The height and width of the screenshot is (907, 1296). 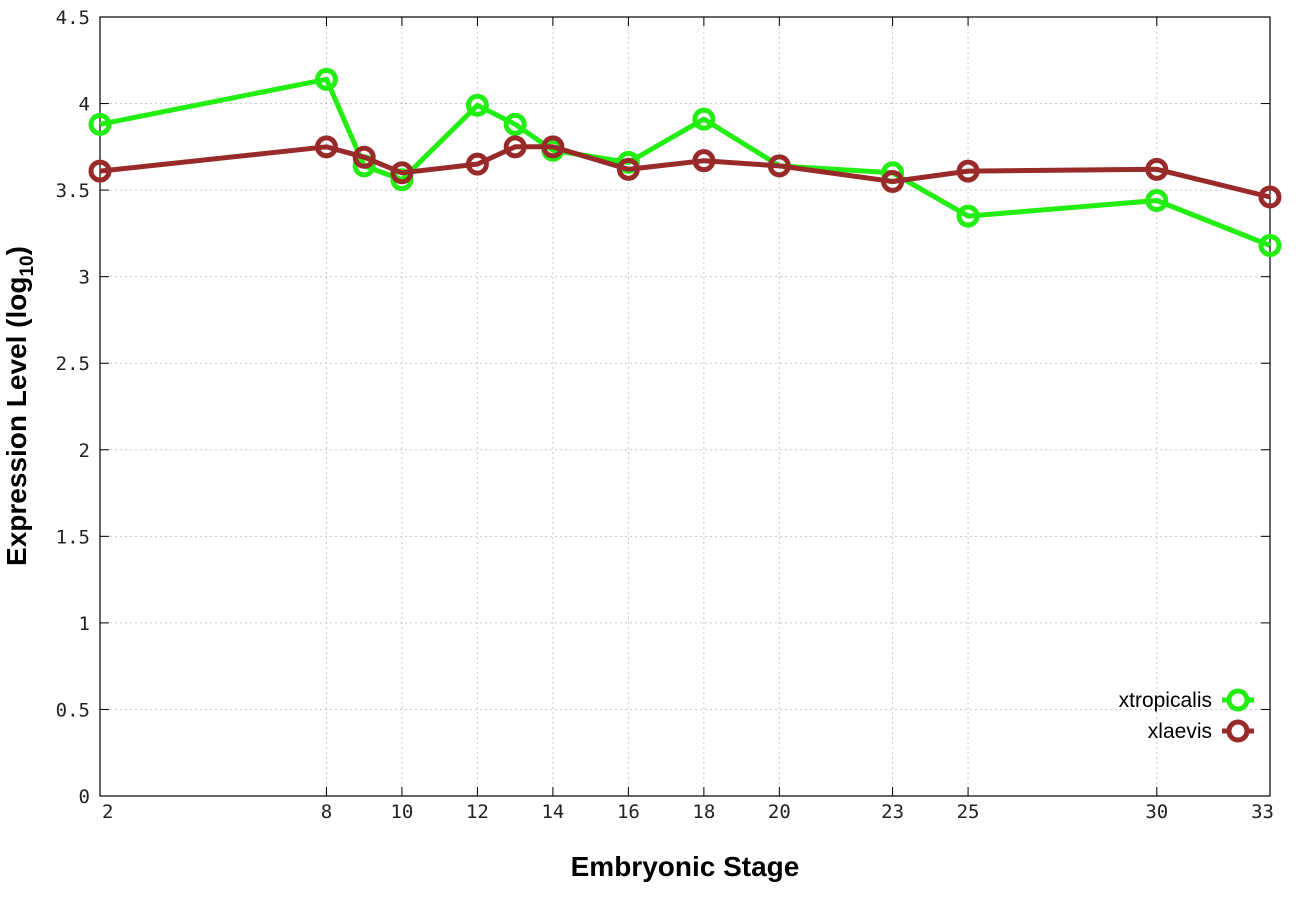 What do you see at coordinates (84, 451) in the screenshot?
I see `y-tick-label: 2` at bounding box center [84, 451].